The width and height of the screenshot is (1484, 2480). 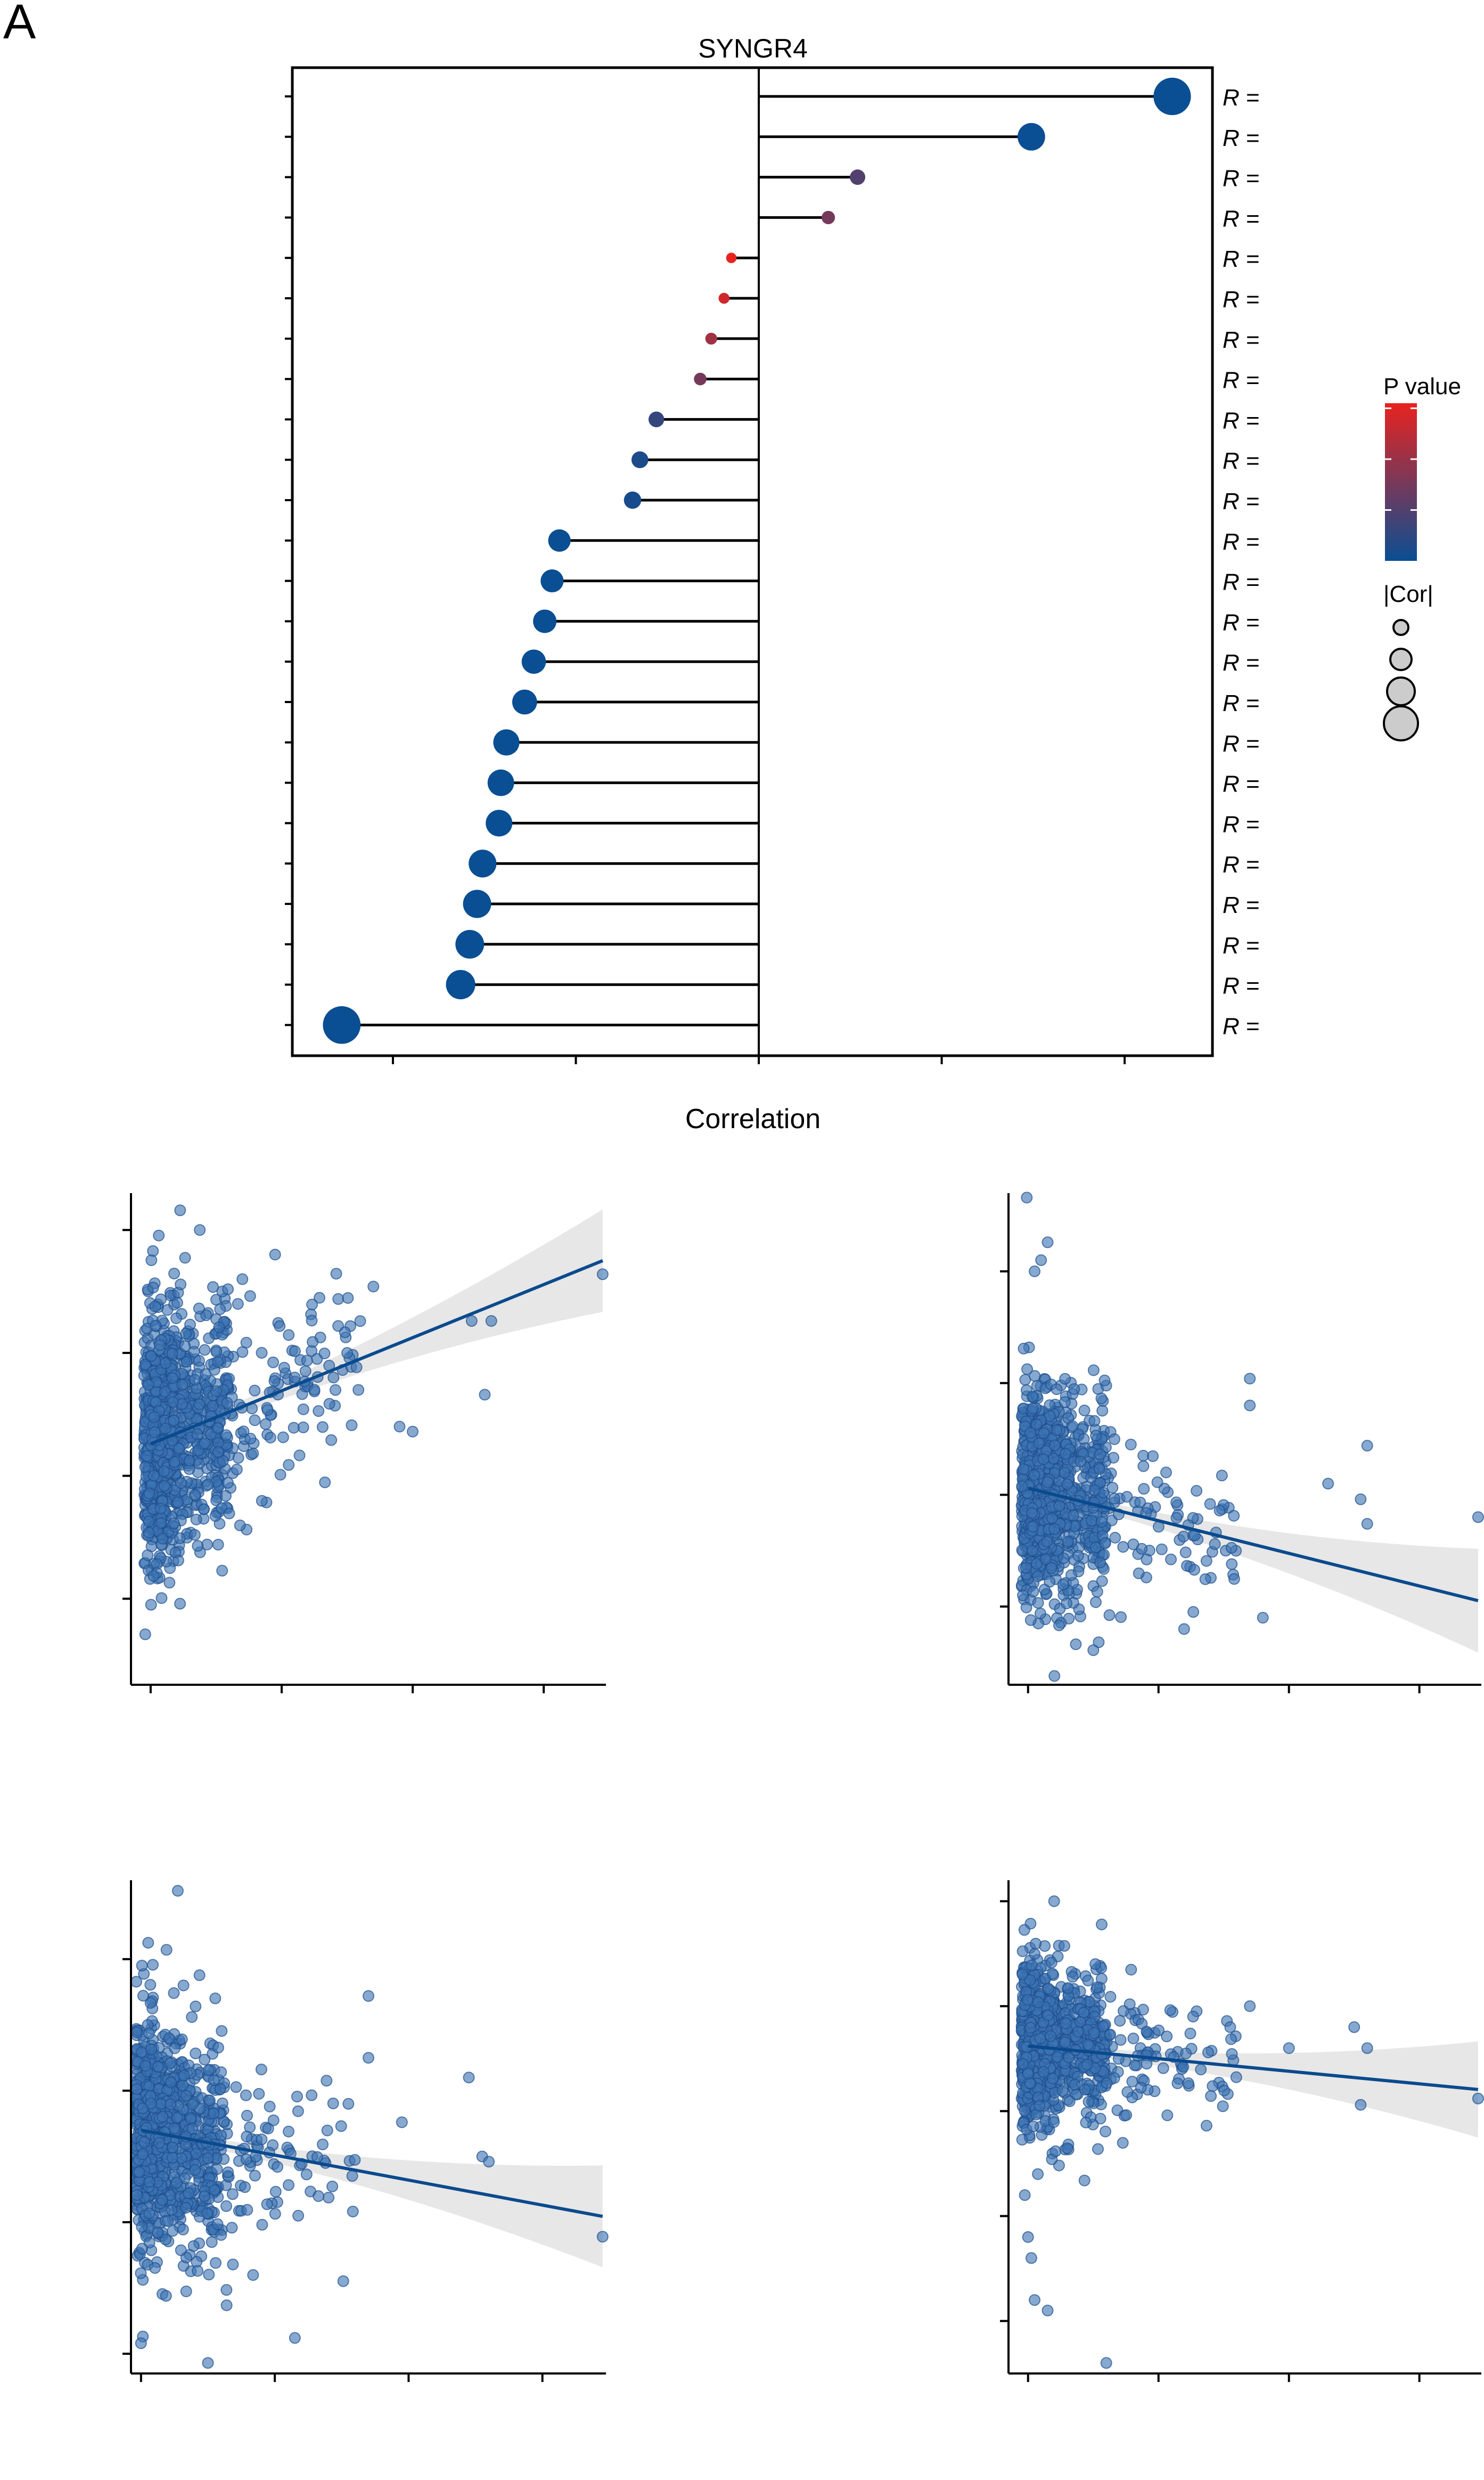 I want to click on dot-tgd, so click(x=828, y=217).